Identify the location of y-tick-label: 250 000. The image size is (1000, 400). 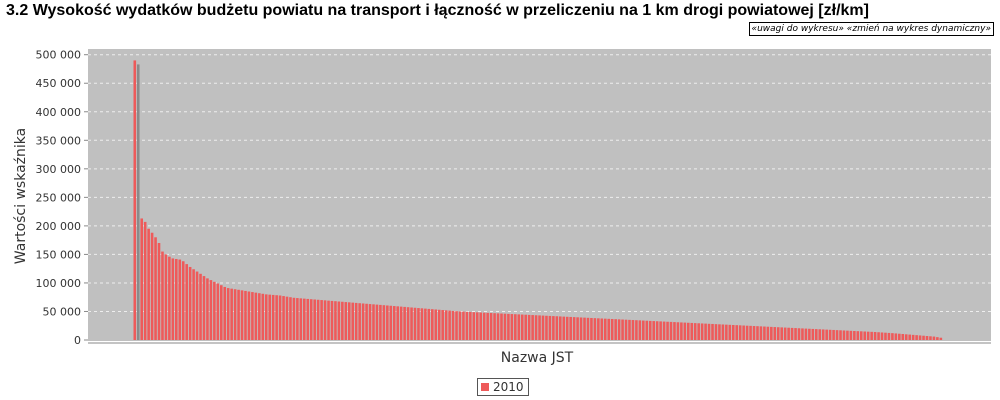
(59, 197).